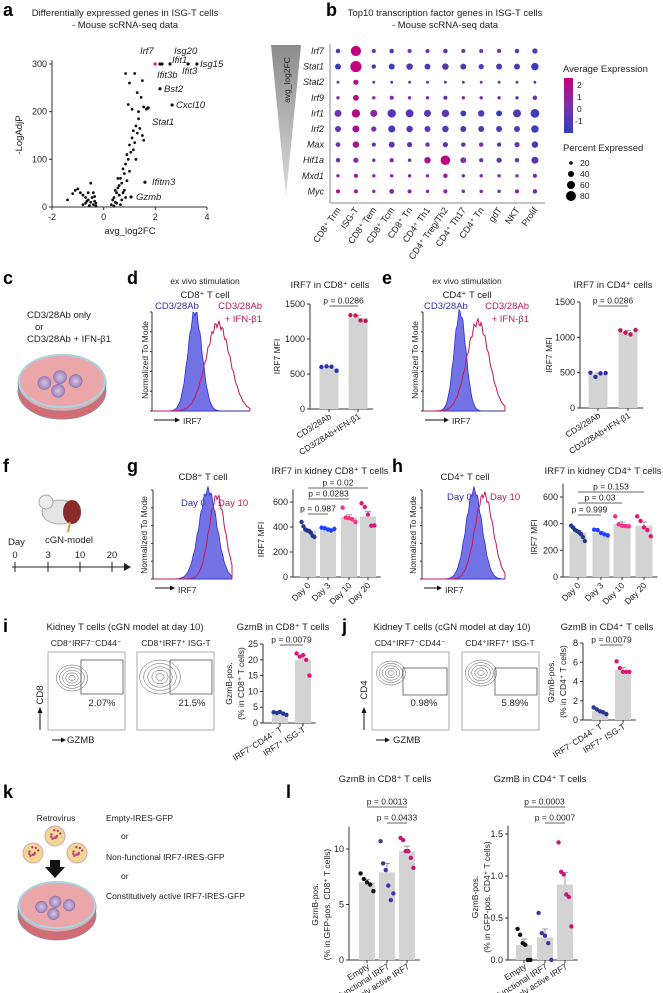 The image size is (663, 993). What do you see at coordinates (283, 627) in the screenshot?
I see `chart-title: GzmB in CD8⁺ T cells` at bounding box center [283, 627].